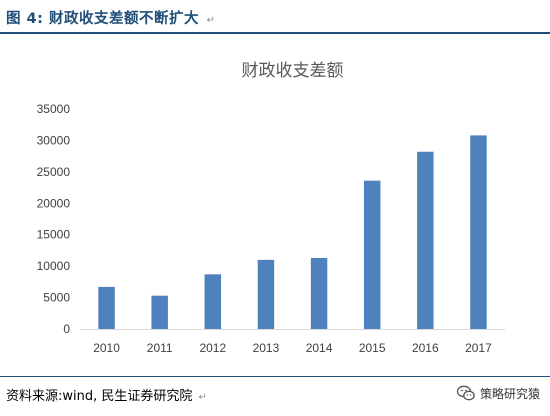 The width and height of the screenshot is (550, 416). Describe the element at coordinates (54, 235) in the screenshot. I see `y-tick-label: 15000` at that location.